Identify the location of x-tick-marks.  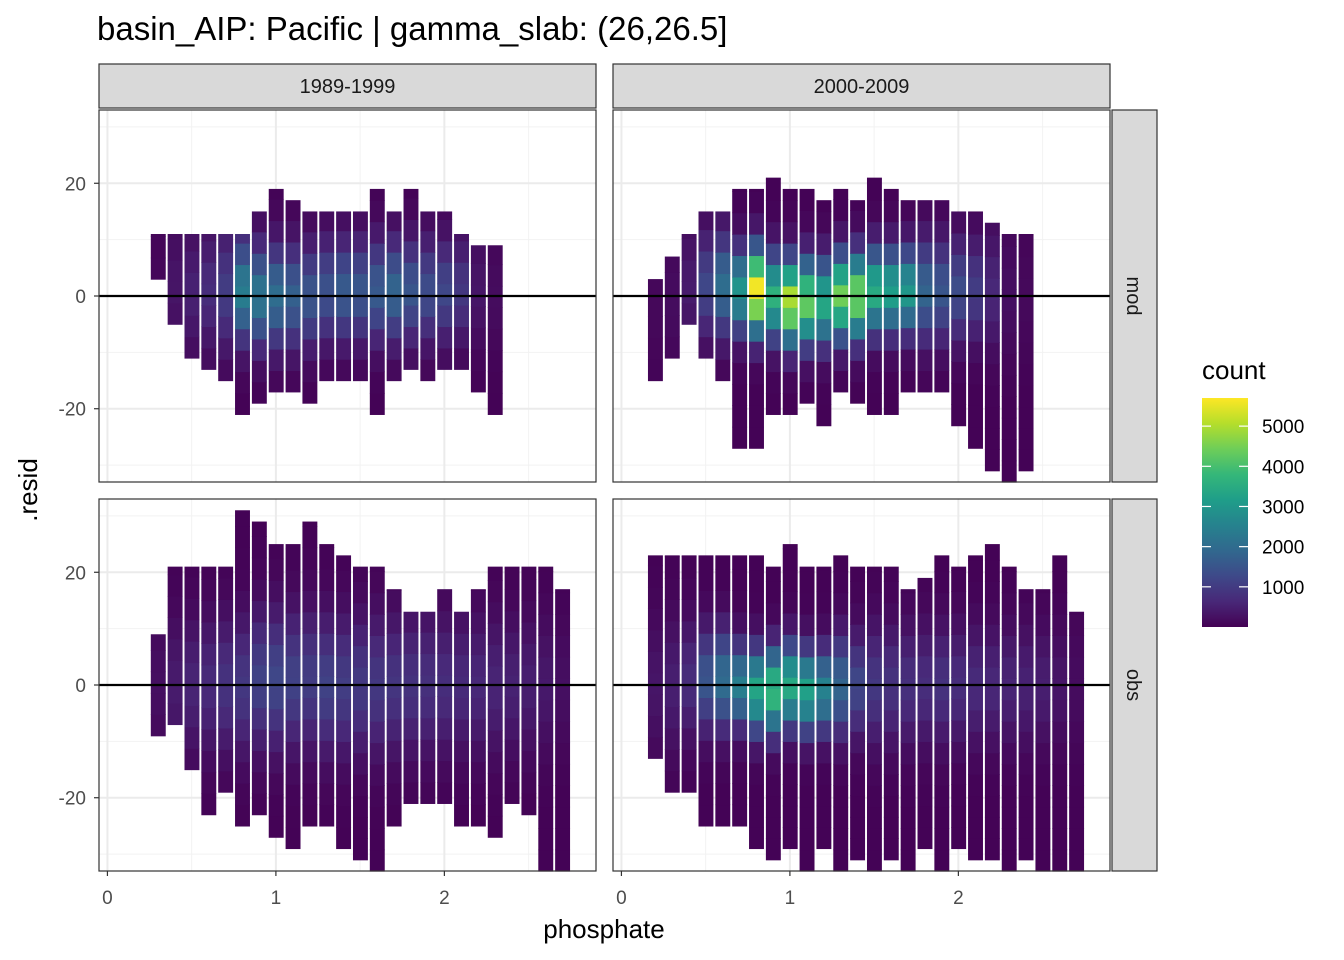
(532, 873).